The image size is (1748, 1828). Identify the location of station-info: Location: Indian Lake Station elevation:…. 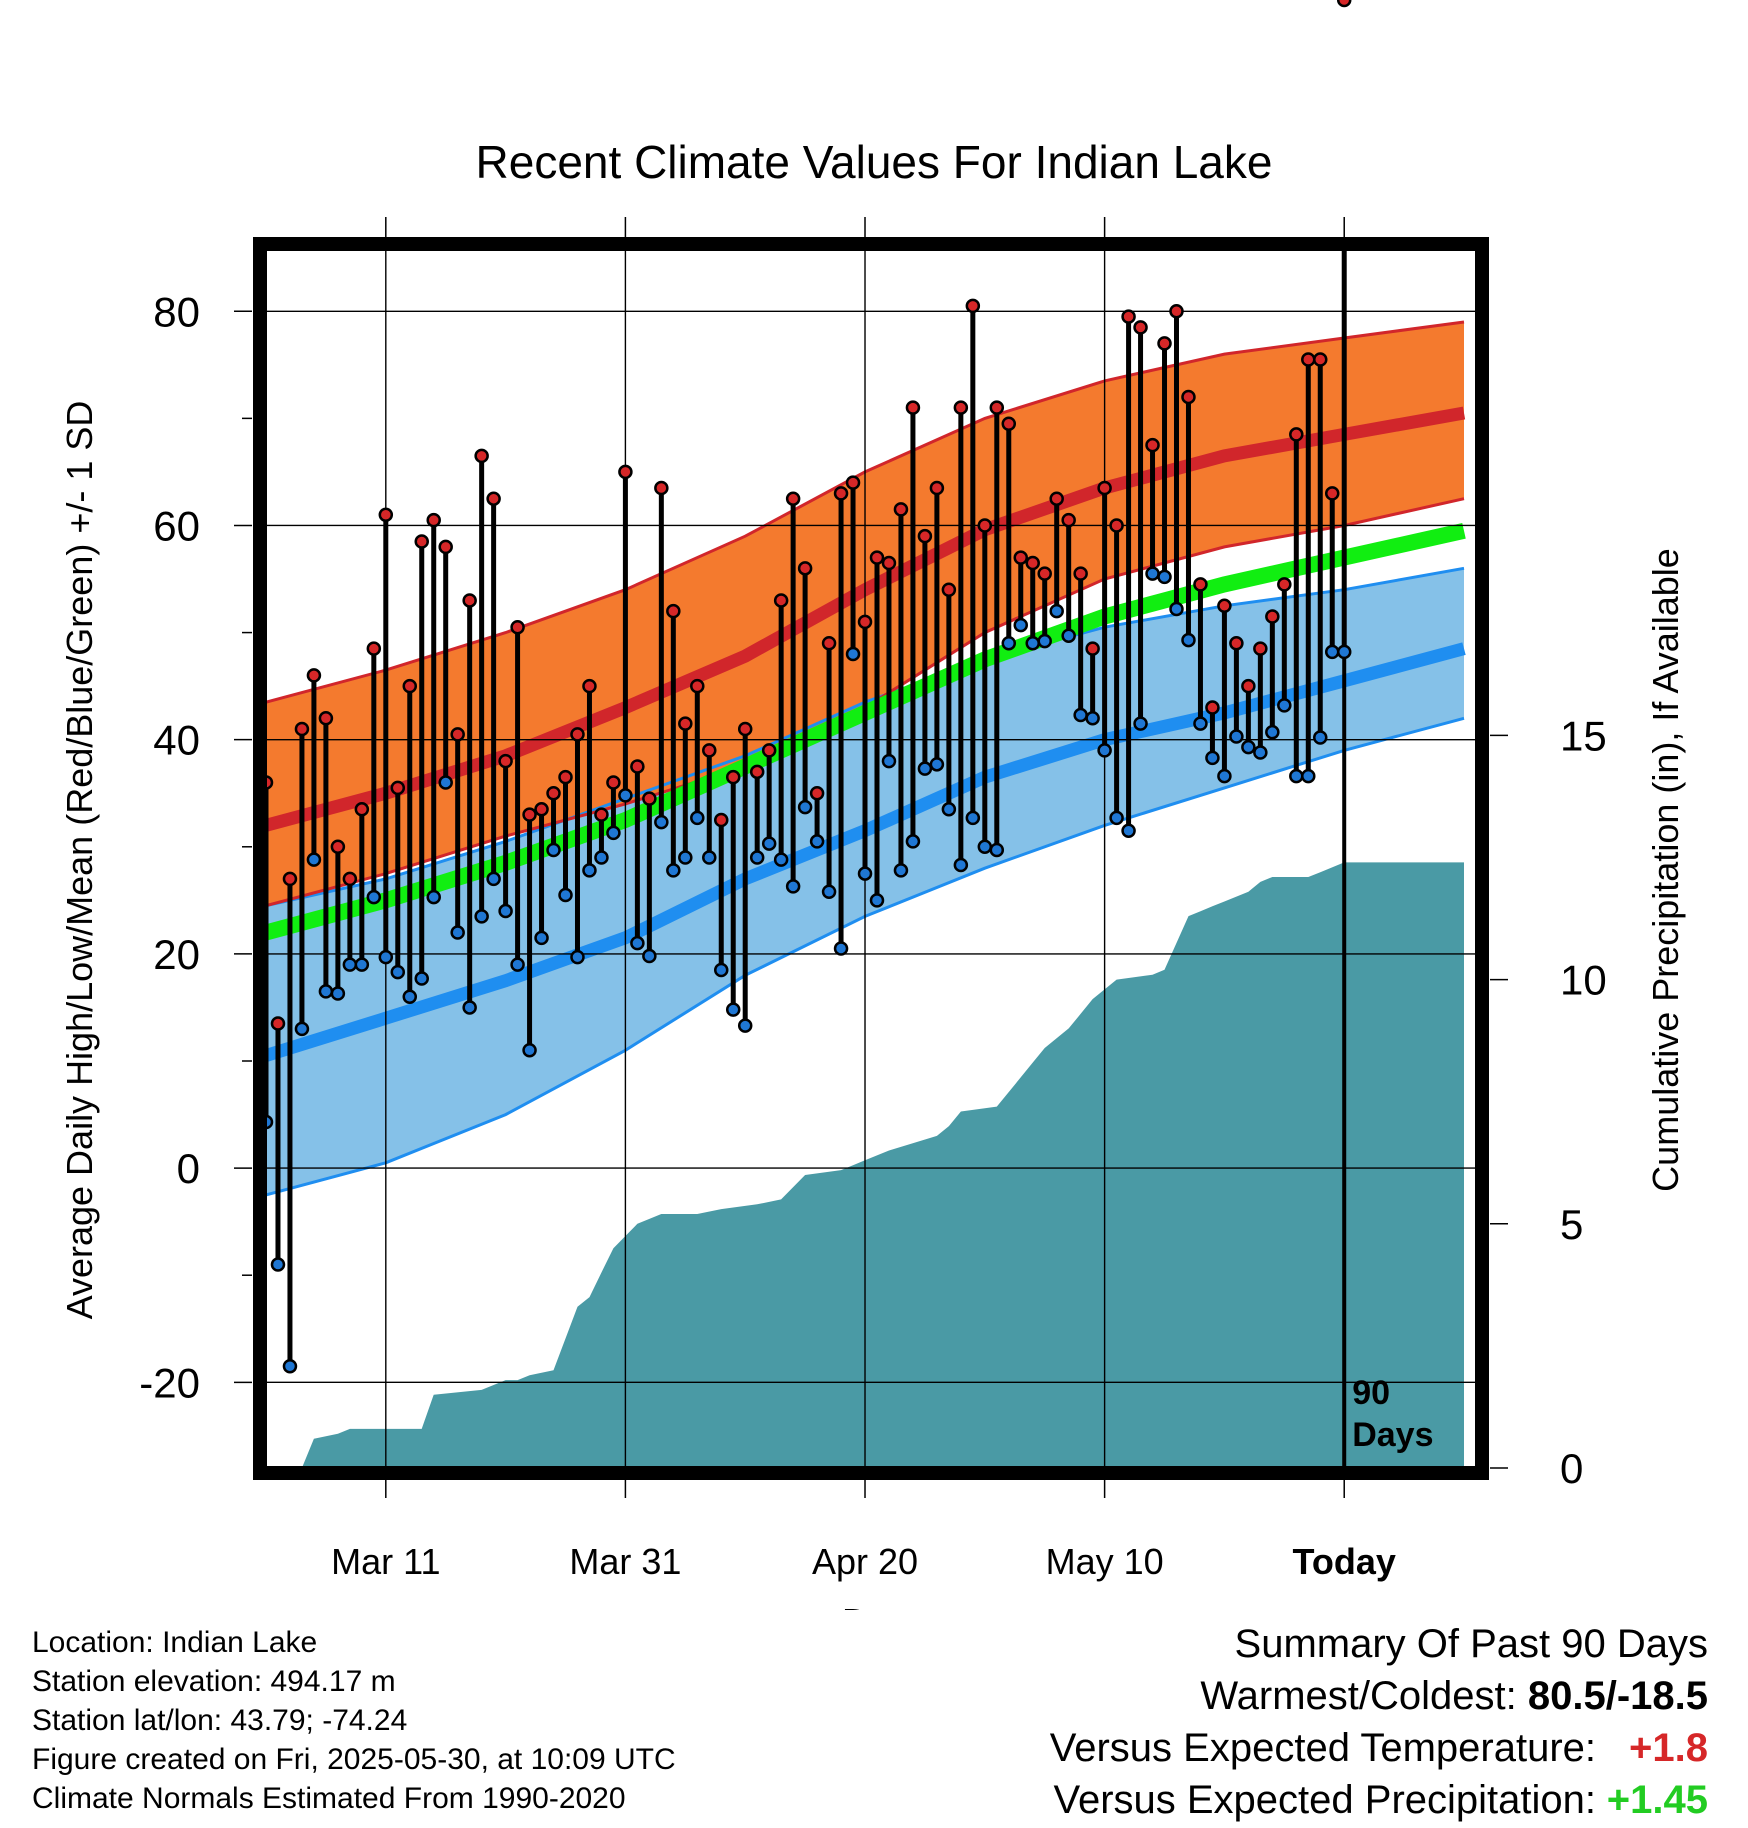
(354, 1720).